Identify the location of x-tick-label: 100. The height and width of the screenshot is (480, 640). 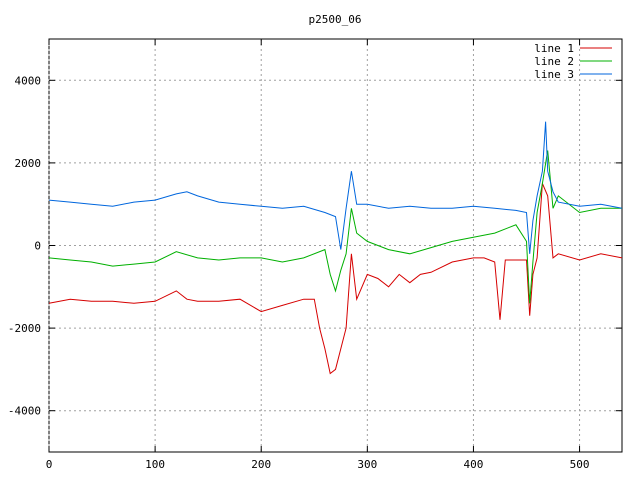
(155, 464).